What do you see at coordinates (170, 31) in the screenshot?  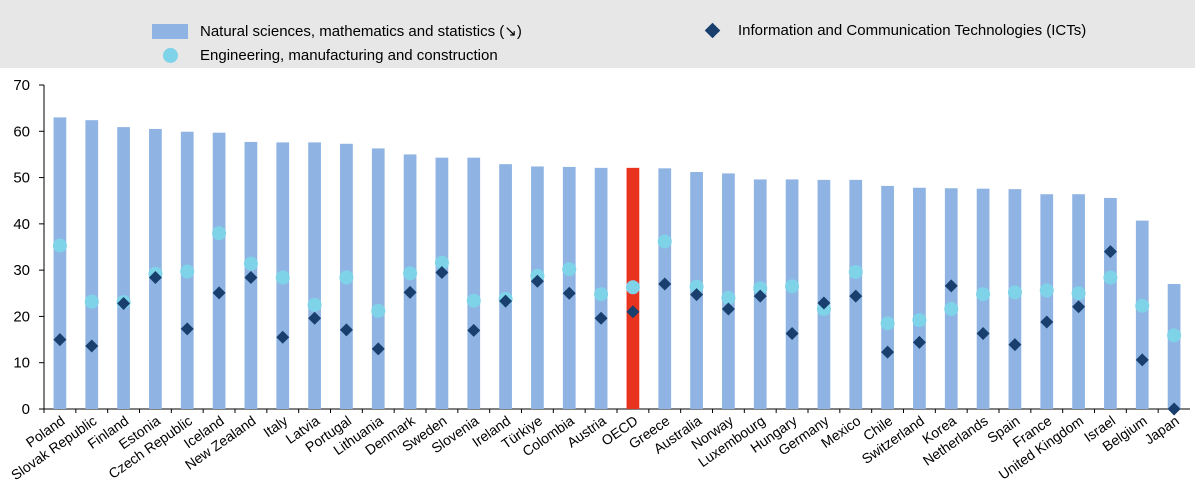 I see `legend-swatch-bar` at bounding box center [170, 31].